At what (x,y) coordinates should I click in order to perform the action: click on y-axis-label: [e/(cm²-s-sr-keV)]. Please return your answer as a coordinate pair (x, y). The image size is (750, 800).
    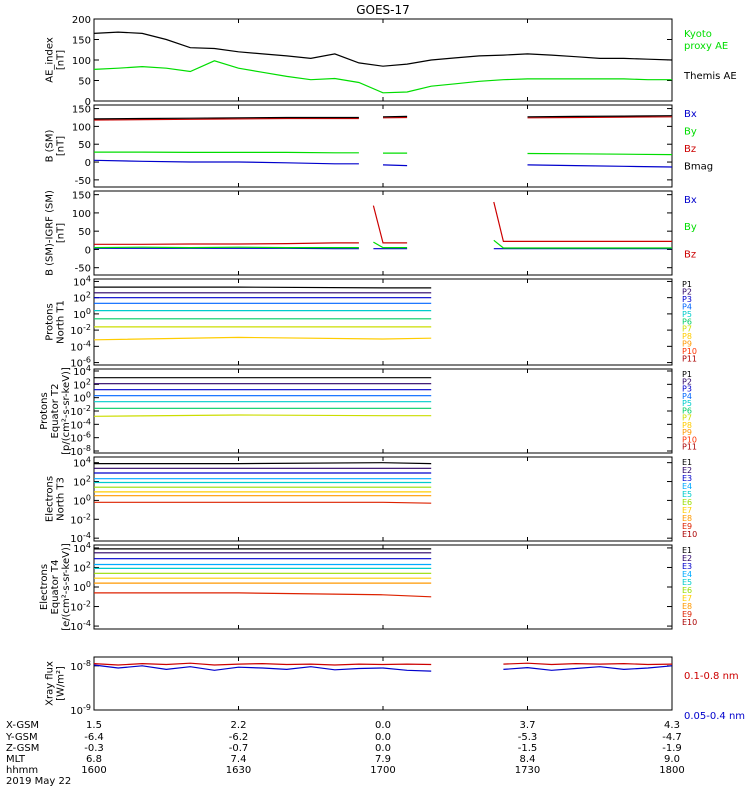
    Looking at the image, I should click on (66, 587).